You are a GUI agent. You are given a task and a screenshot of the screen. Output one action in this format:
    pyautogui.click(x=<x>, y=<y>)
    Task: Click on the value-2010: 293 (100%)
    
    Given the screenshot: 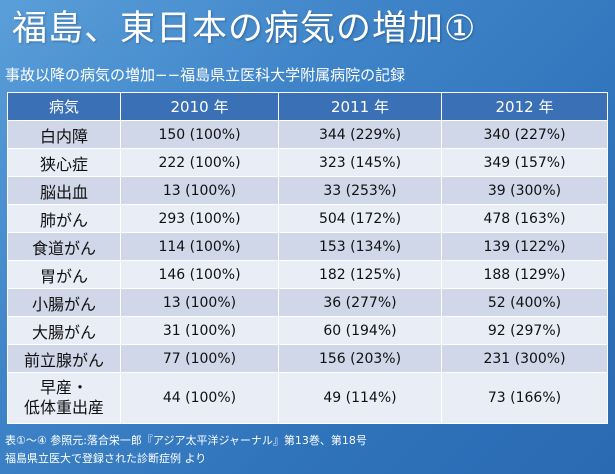 What is the action you would take?
    pyautogui.click(x=199, y=218)
    